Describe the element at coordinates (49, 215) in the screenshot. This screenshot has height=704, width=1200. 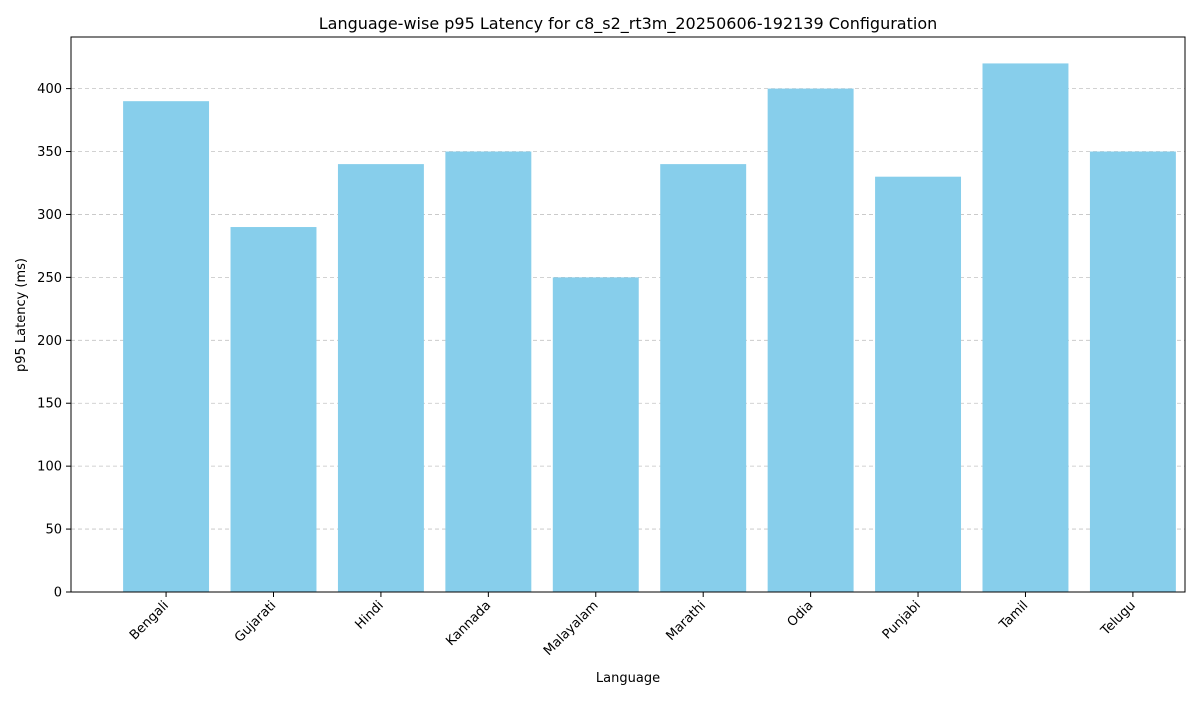
I see `y-tick-label: 300` at that location.